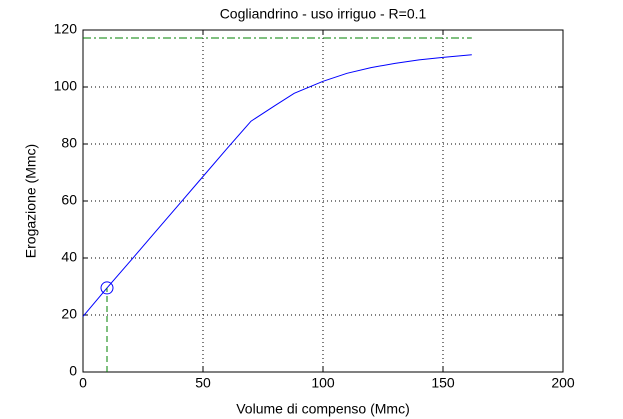 Image resolution: width=623 pixels, height=419 pixels. I want to click on chart-title: Cogliandrino - uso irriguo - R=0.1, so click(323, 14).